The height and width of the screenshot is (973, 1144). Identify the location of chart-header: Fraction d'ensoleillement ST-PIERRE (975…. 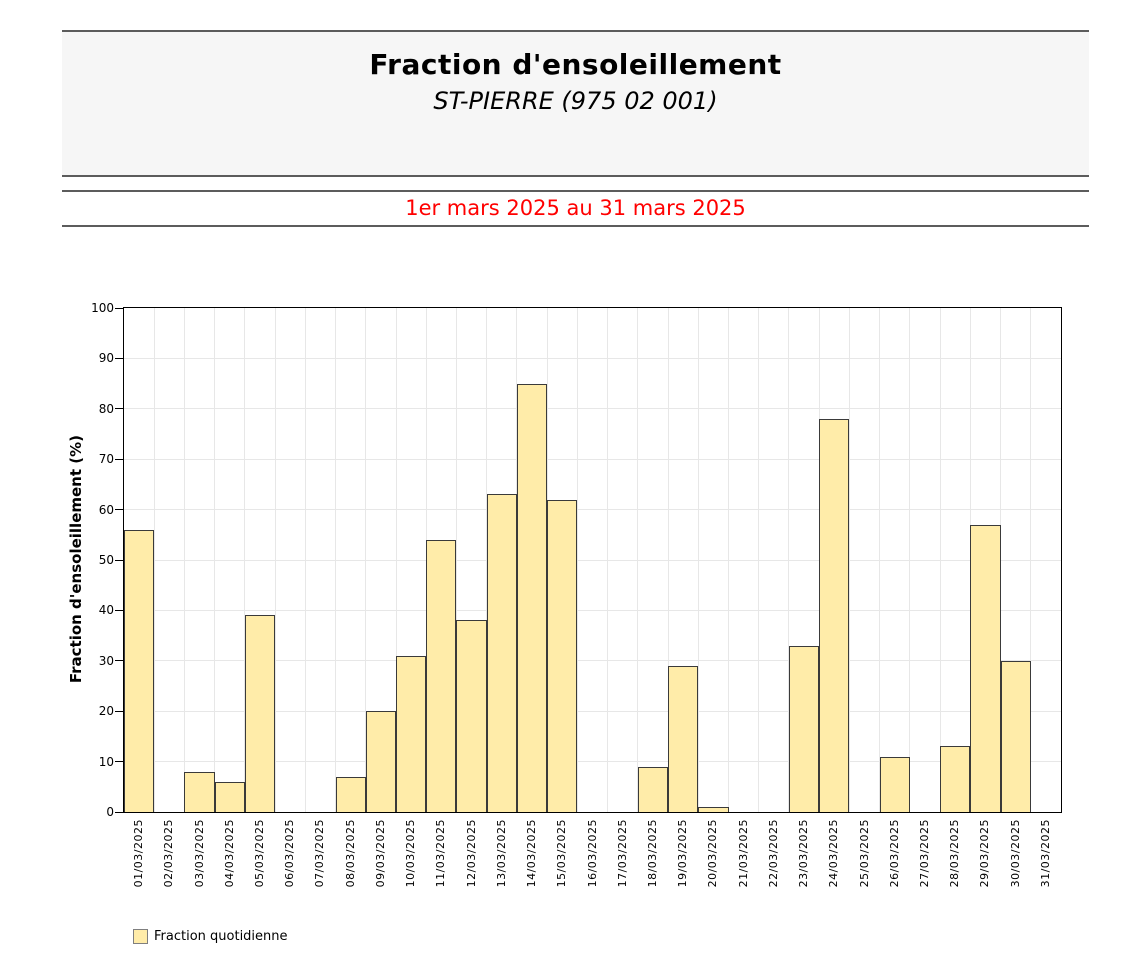
(575, 103).